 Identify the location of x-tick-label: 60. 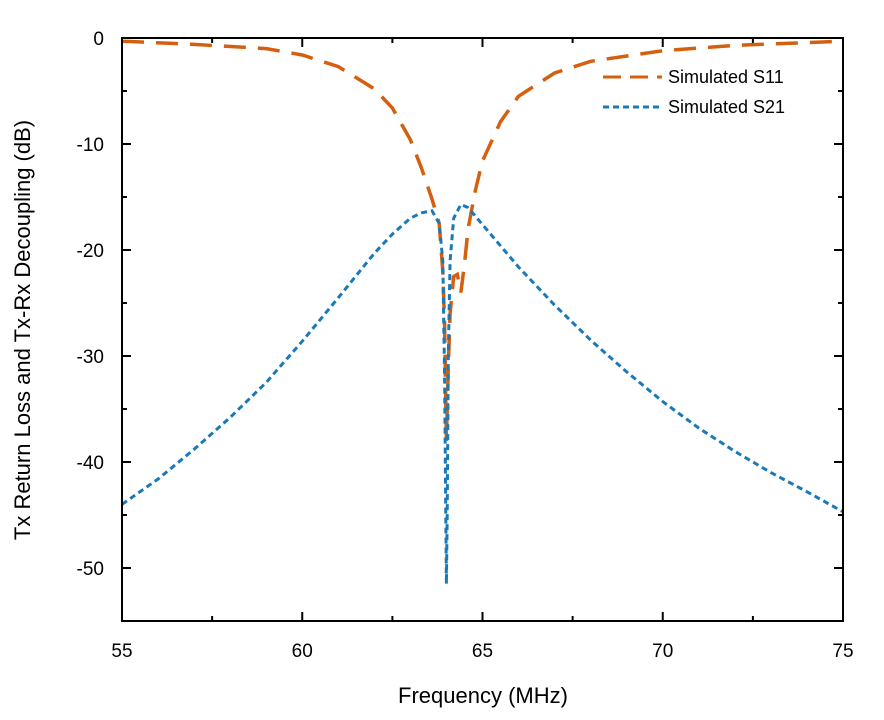
(302, 651).